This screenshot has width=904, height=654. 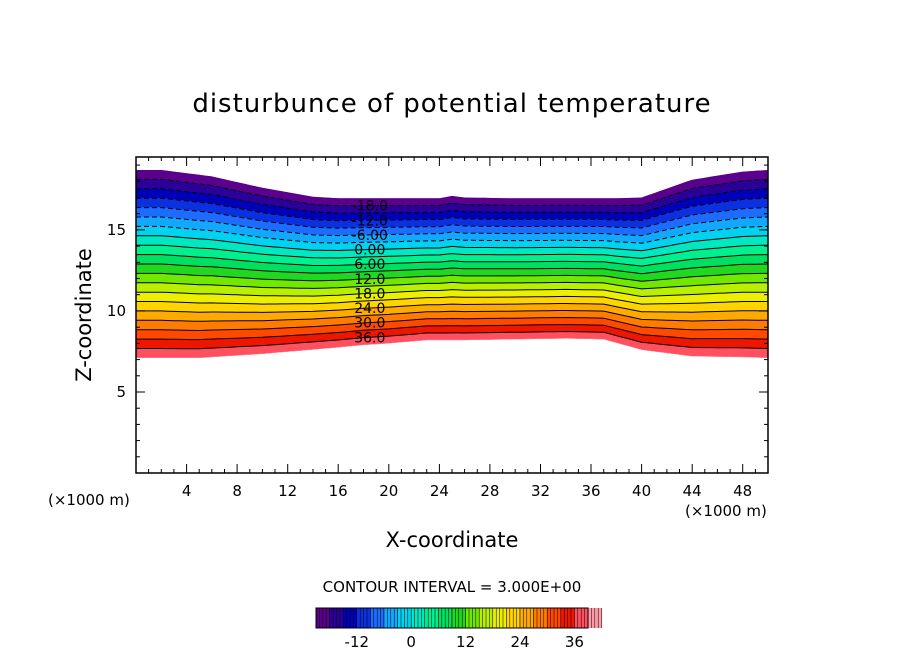 What do you see at coordinates (451, 104) in the screenshot?
I see `chart-title: disturbunce of potential temperature` at bounding box center [451, 104].